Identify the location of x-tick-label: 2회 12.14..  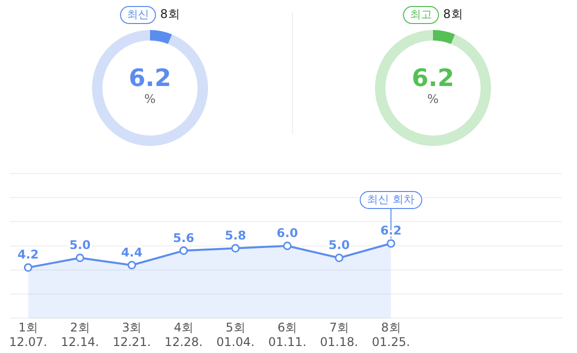
(80, 334).